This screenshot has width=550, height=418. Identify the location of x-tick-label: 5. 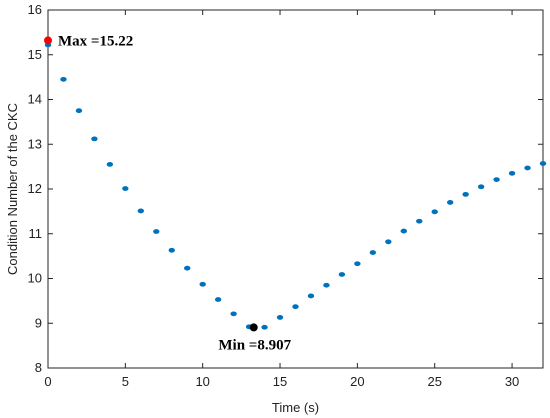
(125, 381).